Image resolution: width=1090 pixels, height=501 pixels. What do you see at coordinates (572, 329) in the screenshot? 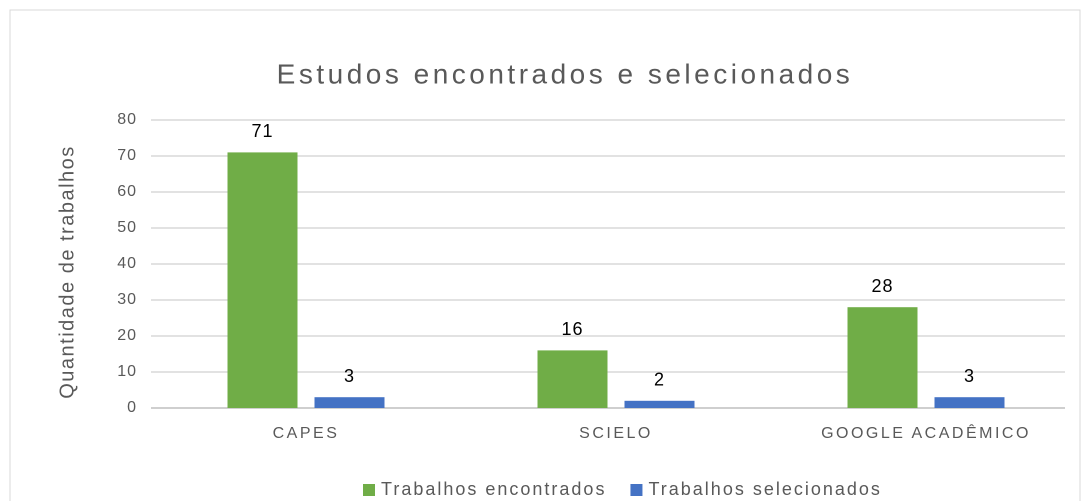
I see `value-label: 16` at bounding box center [572, 329].